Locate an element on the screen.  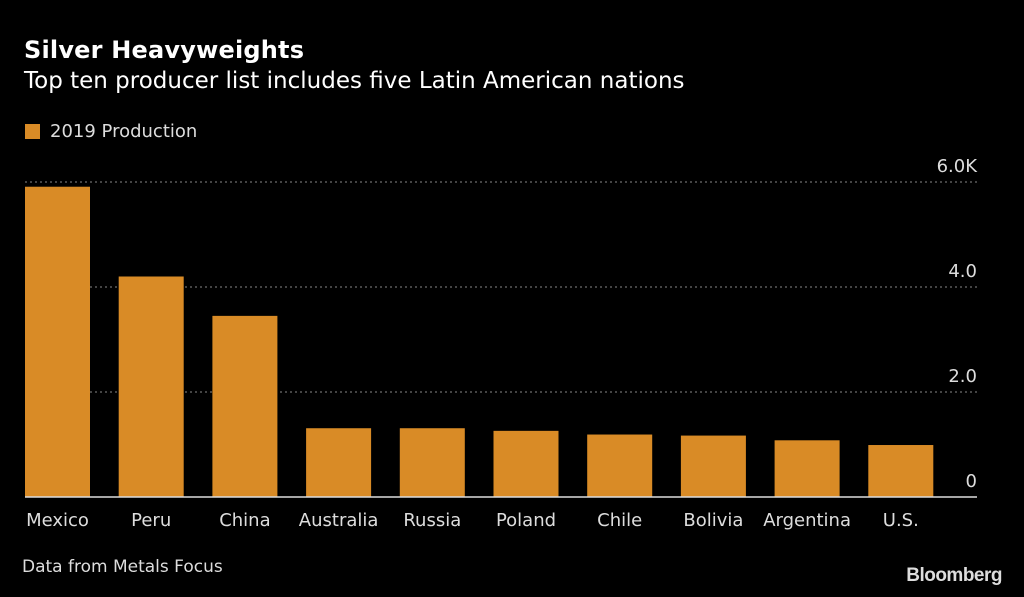
bloomberg-logo: Bloomberg is located at coordinates (954, 575).